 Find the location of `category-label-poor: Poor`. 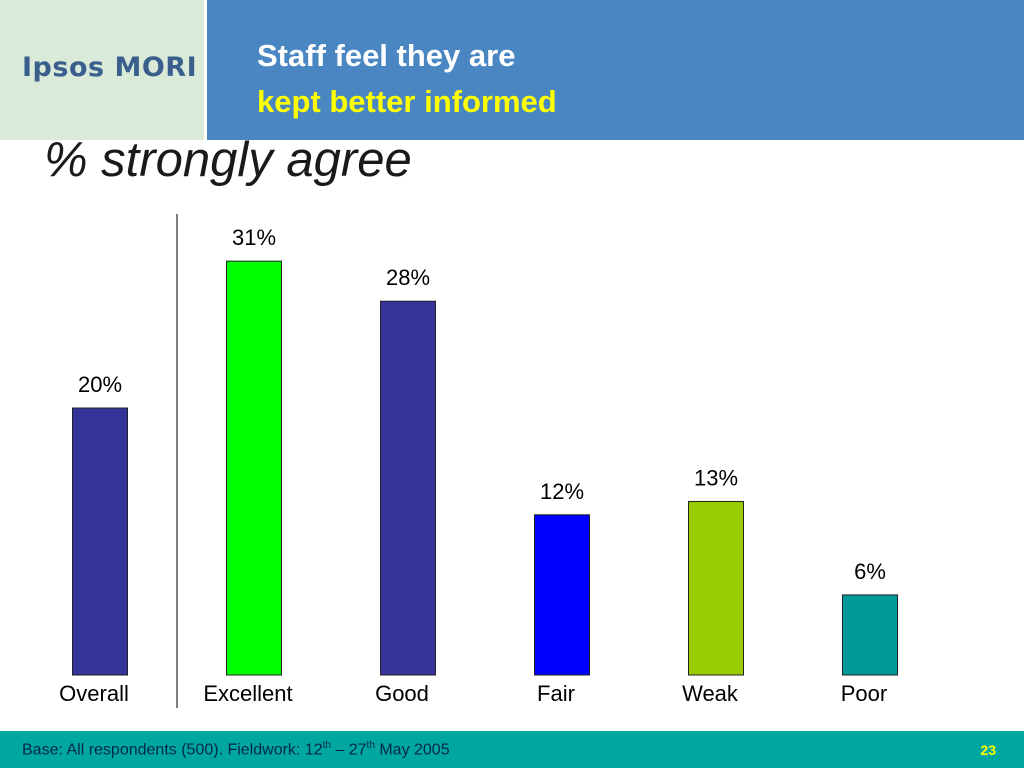

category-label-poor: Poor is located at coordinates (864, 693).